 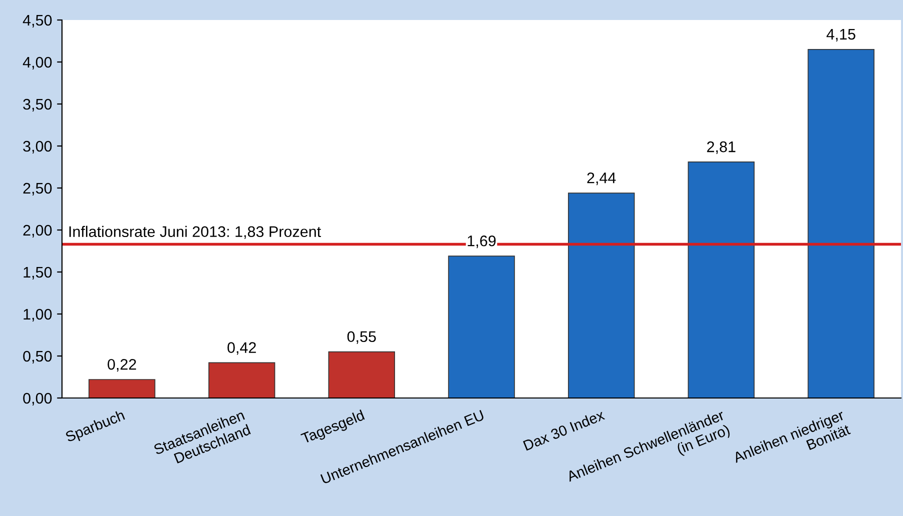 I want to click on y-tick-label: 2,00, so click(x=37, y=231).